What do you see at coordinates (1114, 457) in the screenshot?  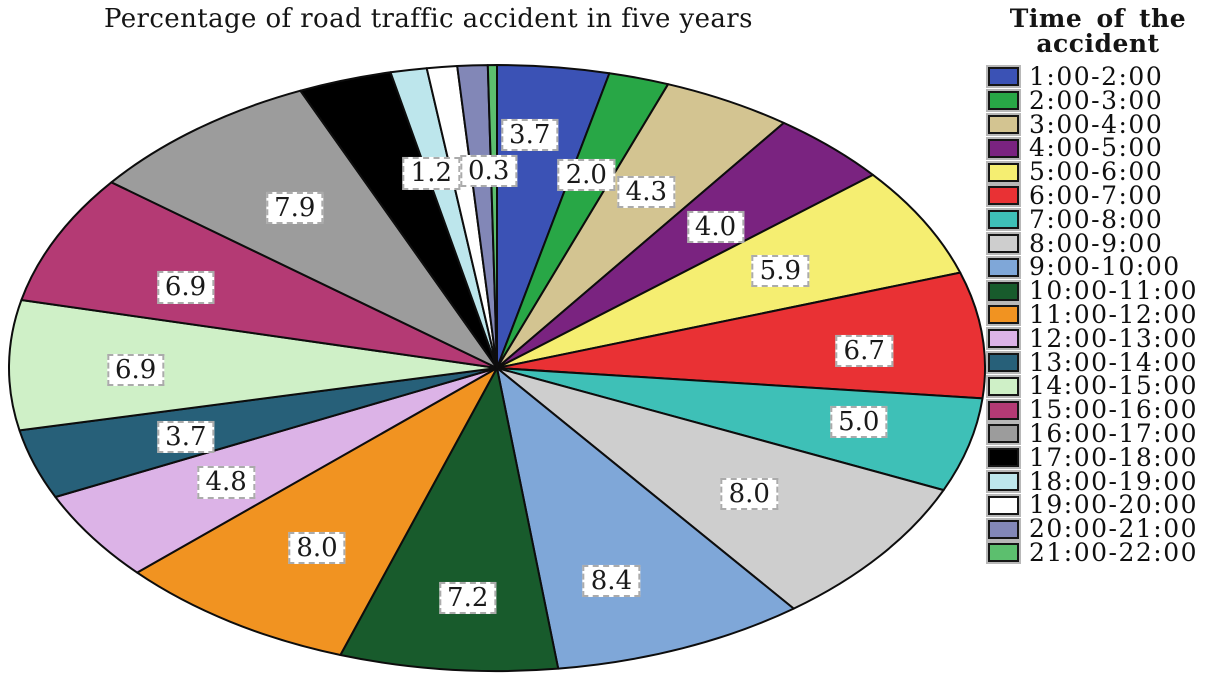 I see `legend-label: 17:00-18:00` at bounding box center [1114, 457].